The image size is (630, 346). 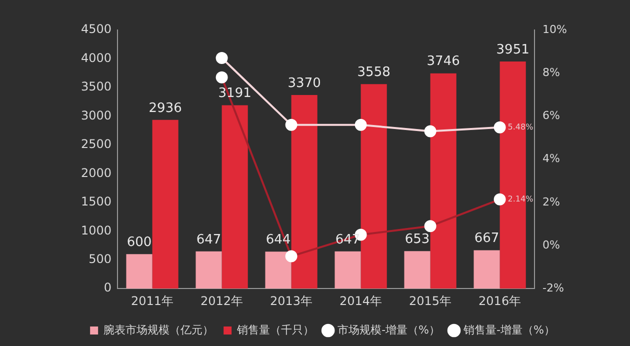 What do you see at coordinates (500, 301) in the screenshot?
I see `x-tick-label: 2016年` at bounding box center [500, 301].